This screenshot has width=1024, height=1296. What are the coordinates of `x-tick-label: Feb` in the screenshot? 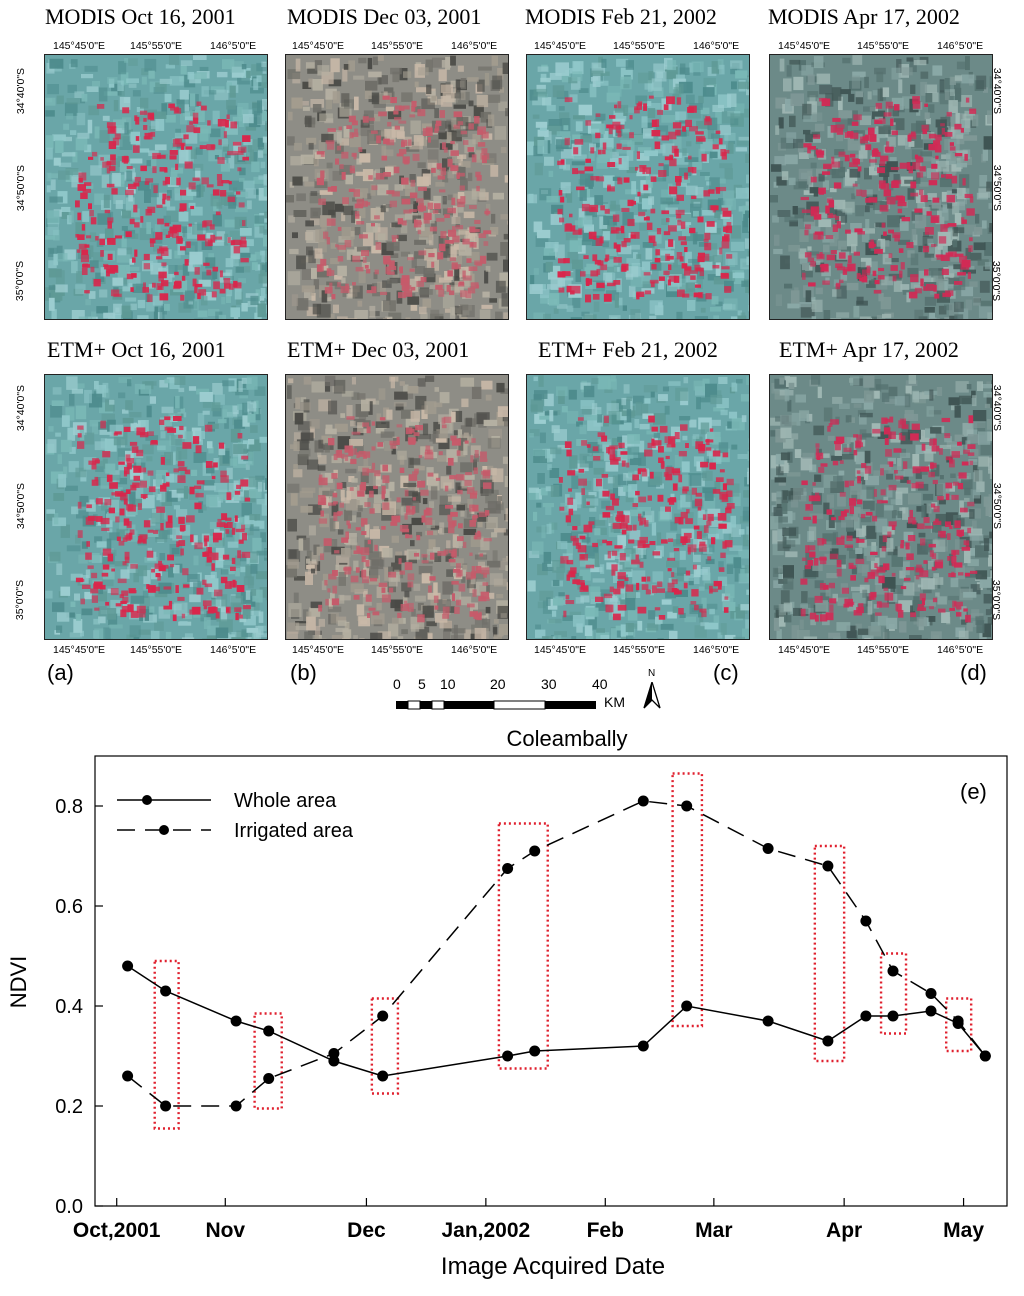 It's located at (605, 1230).